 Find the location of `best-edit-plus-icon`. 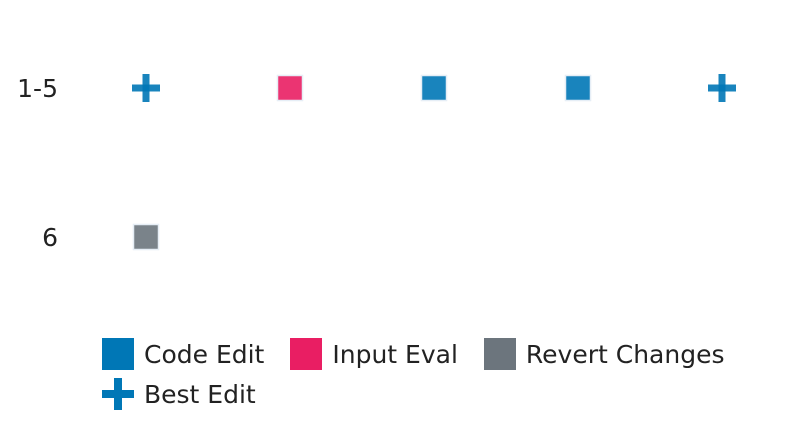

best-edit-plus-icon is located at coordinates (118, 394).